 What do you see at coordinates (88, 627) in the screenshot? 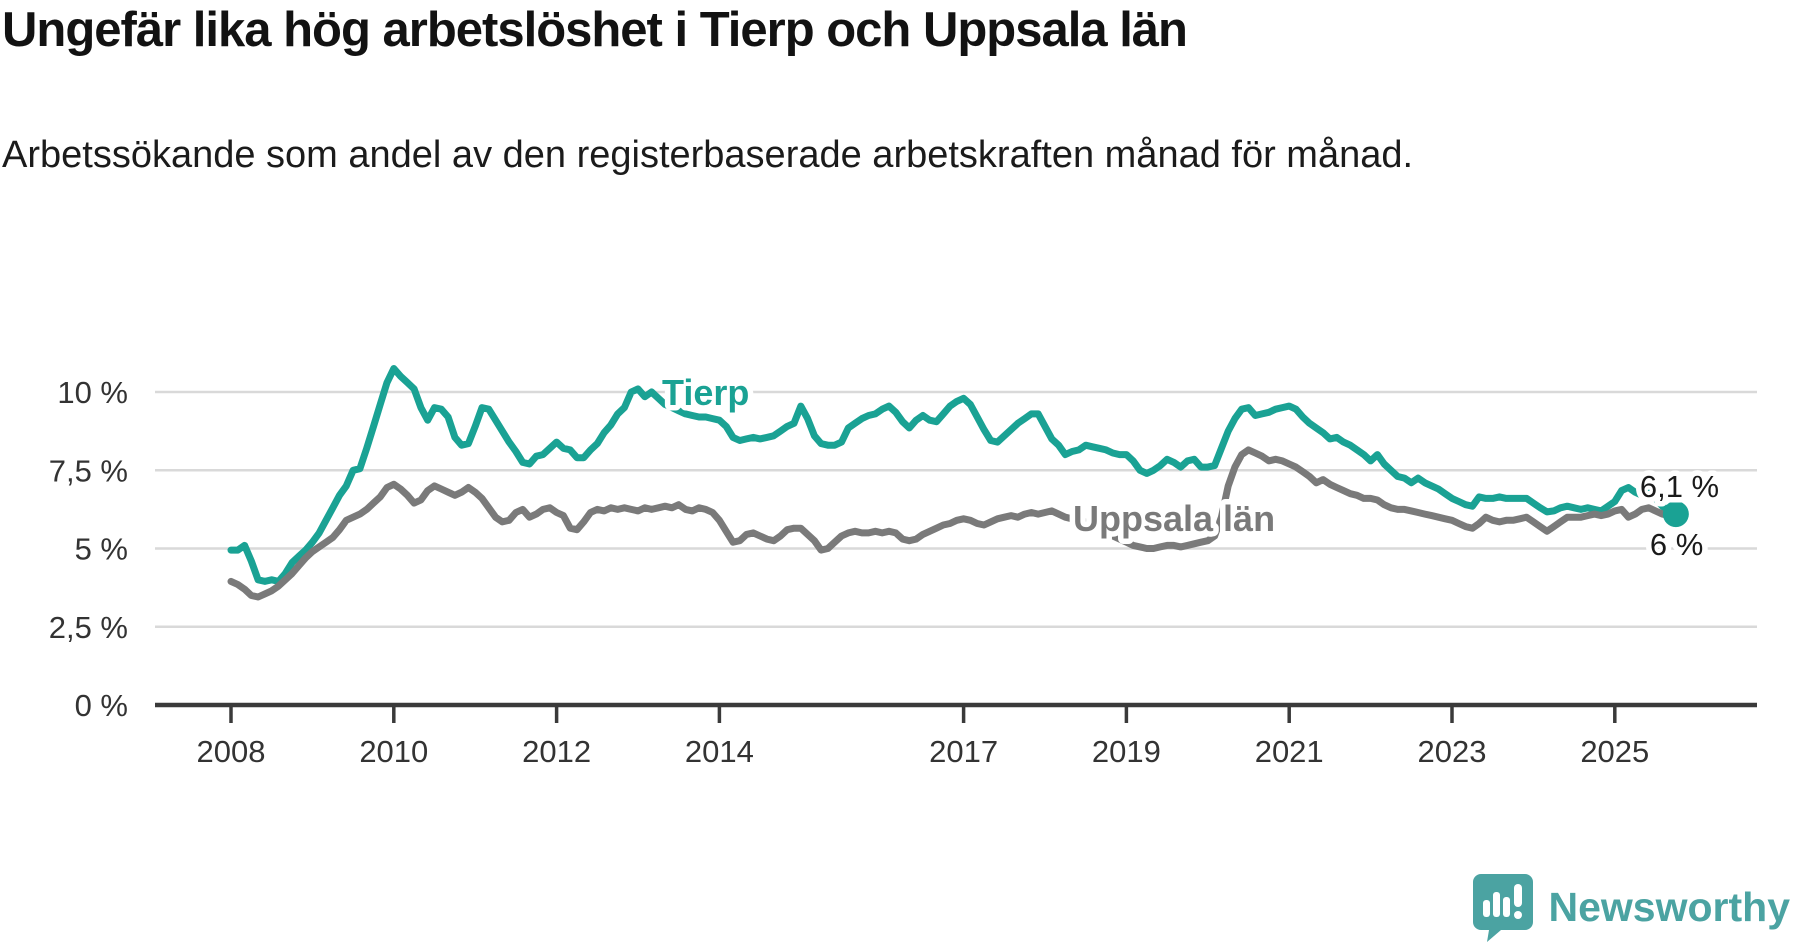
I see `y-axis-label-2.5: 2,5 %` at bounding box center [88, 627].